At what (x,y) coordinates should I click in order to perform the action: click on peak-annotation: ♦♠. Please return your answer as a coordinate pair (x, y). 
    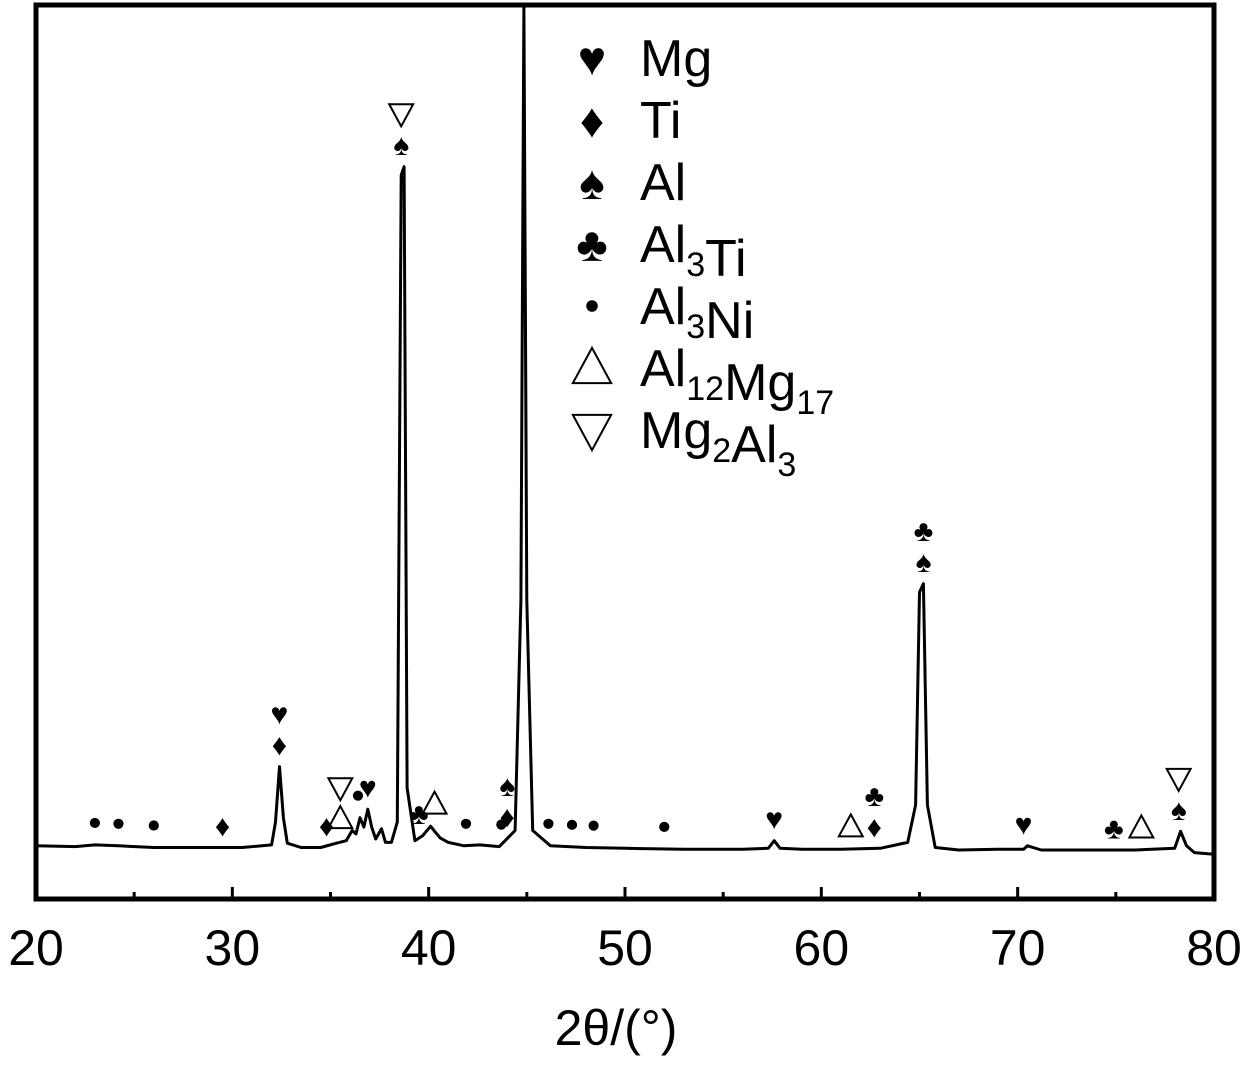
    Looking at the image, I should click on (507, 802).